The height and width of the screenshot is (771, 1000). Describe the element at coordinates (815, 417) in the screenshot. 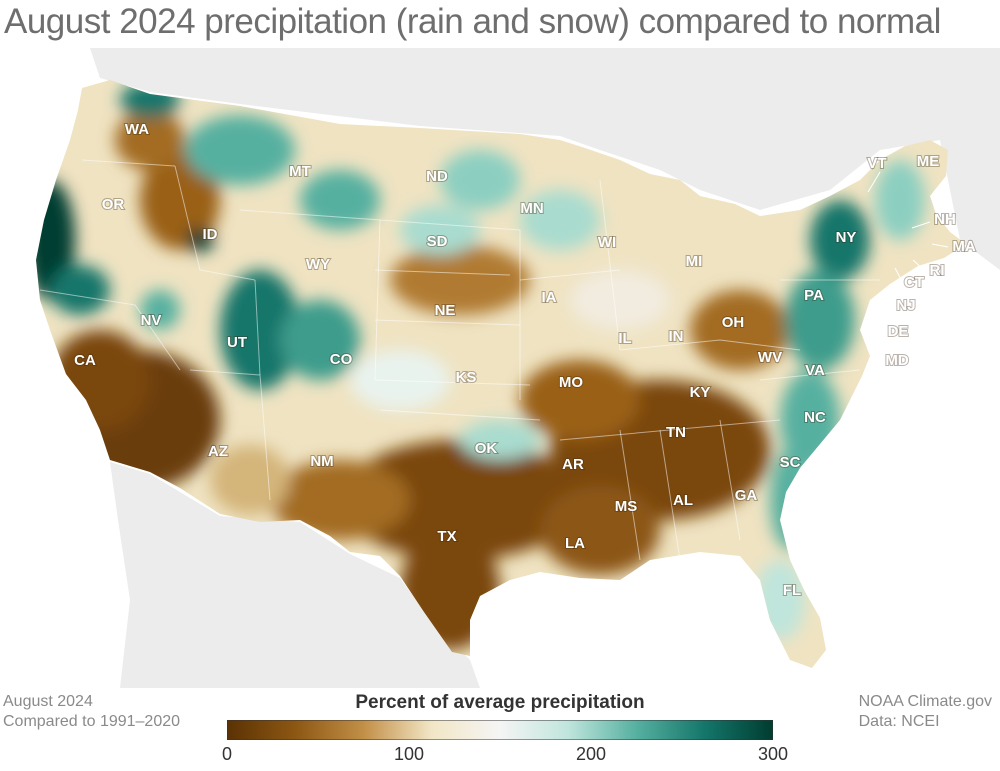

I see `state-label-nc: NC` at that location.